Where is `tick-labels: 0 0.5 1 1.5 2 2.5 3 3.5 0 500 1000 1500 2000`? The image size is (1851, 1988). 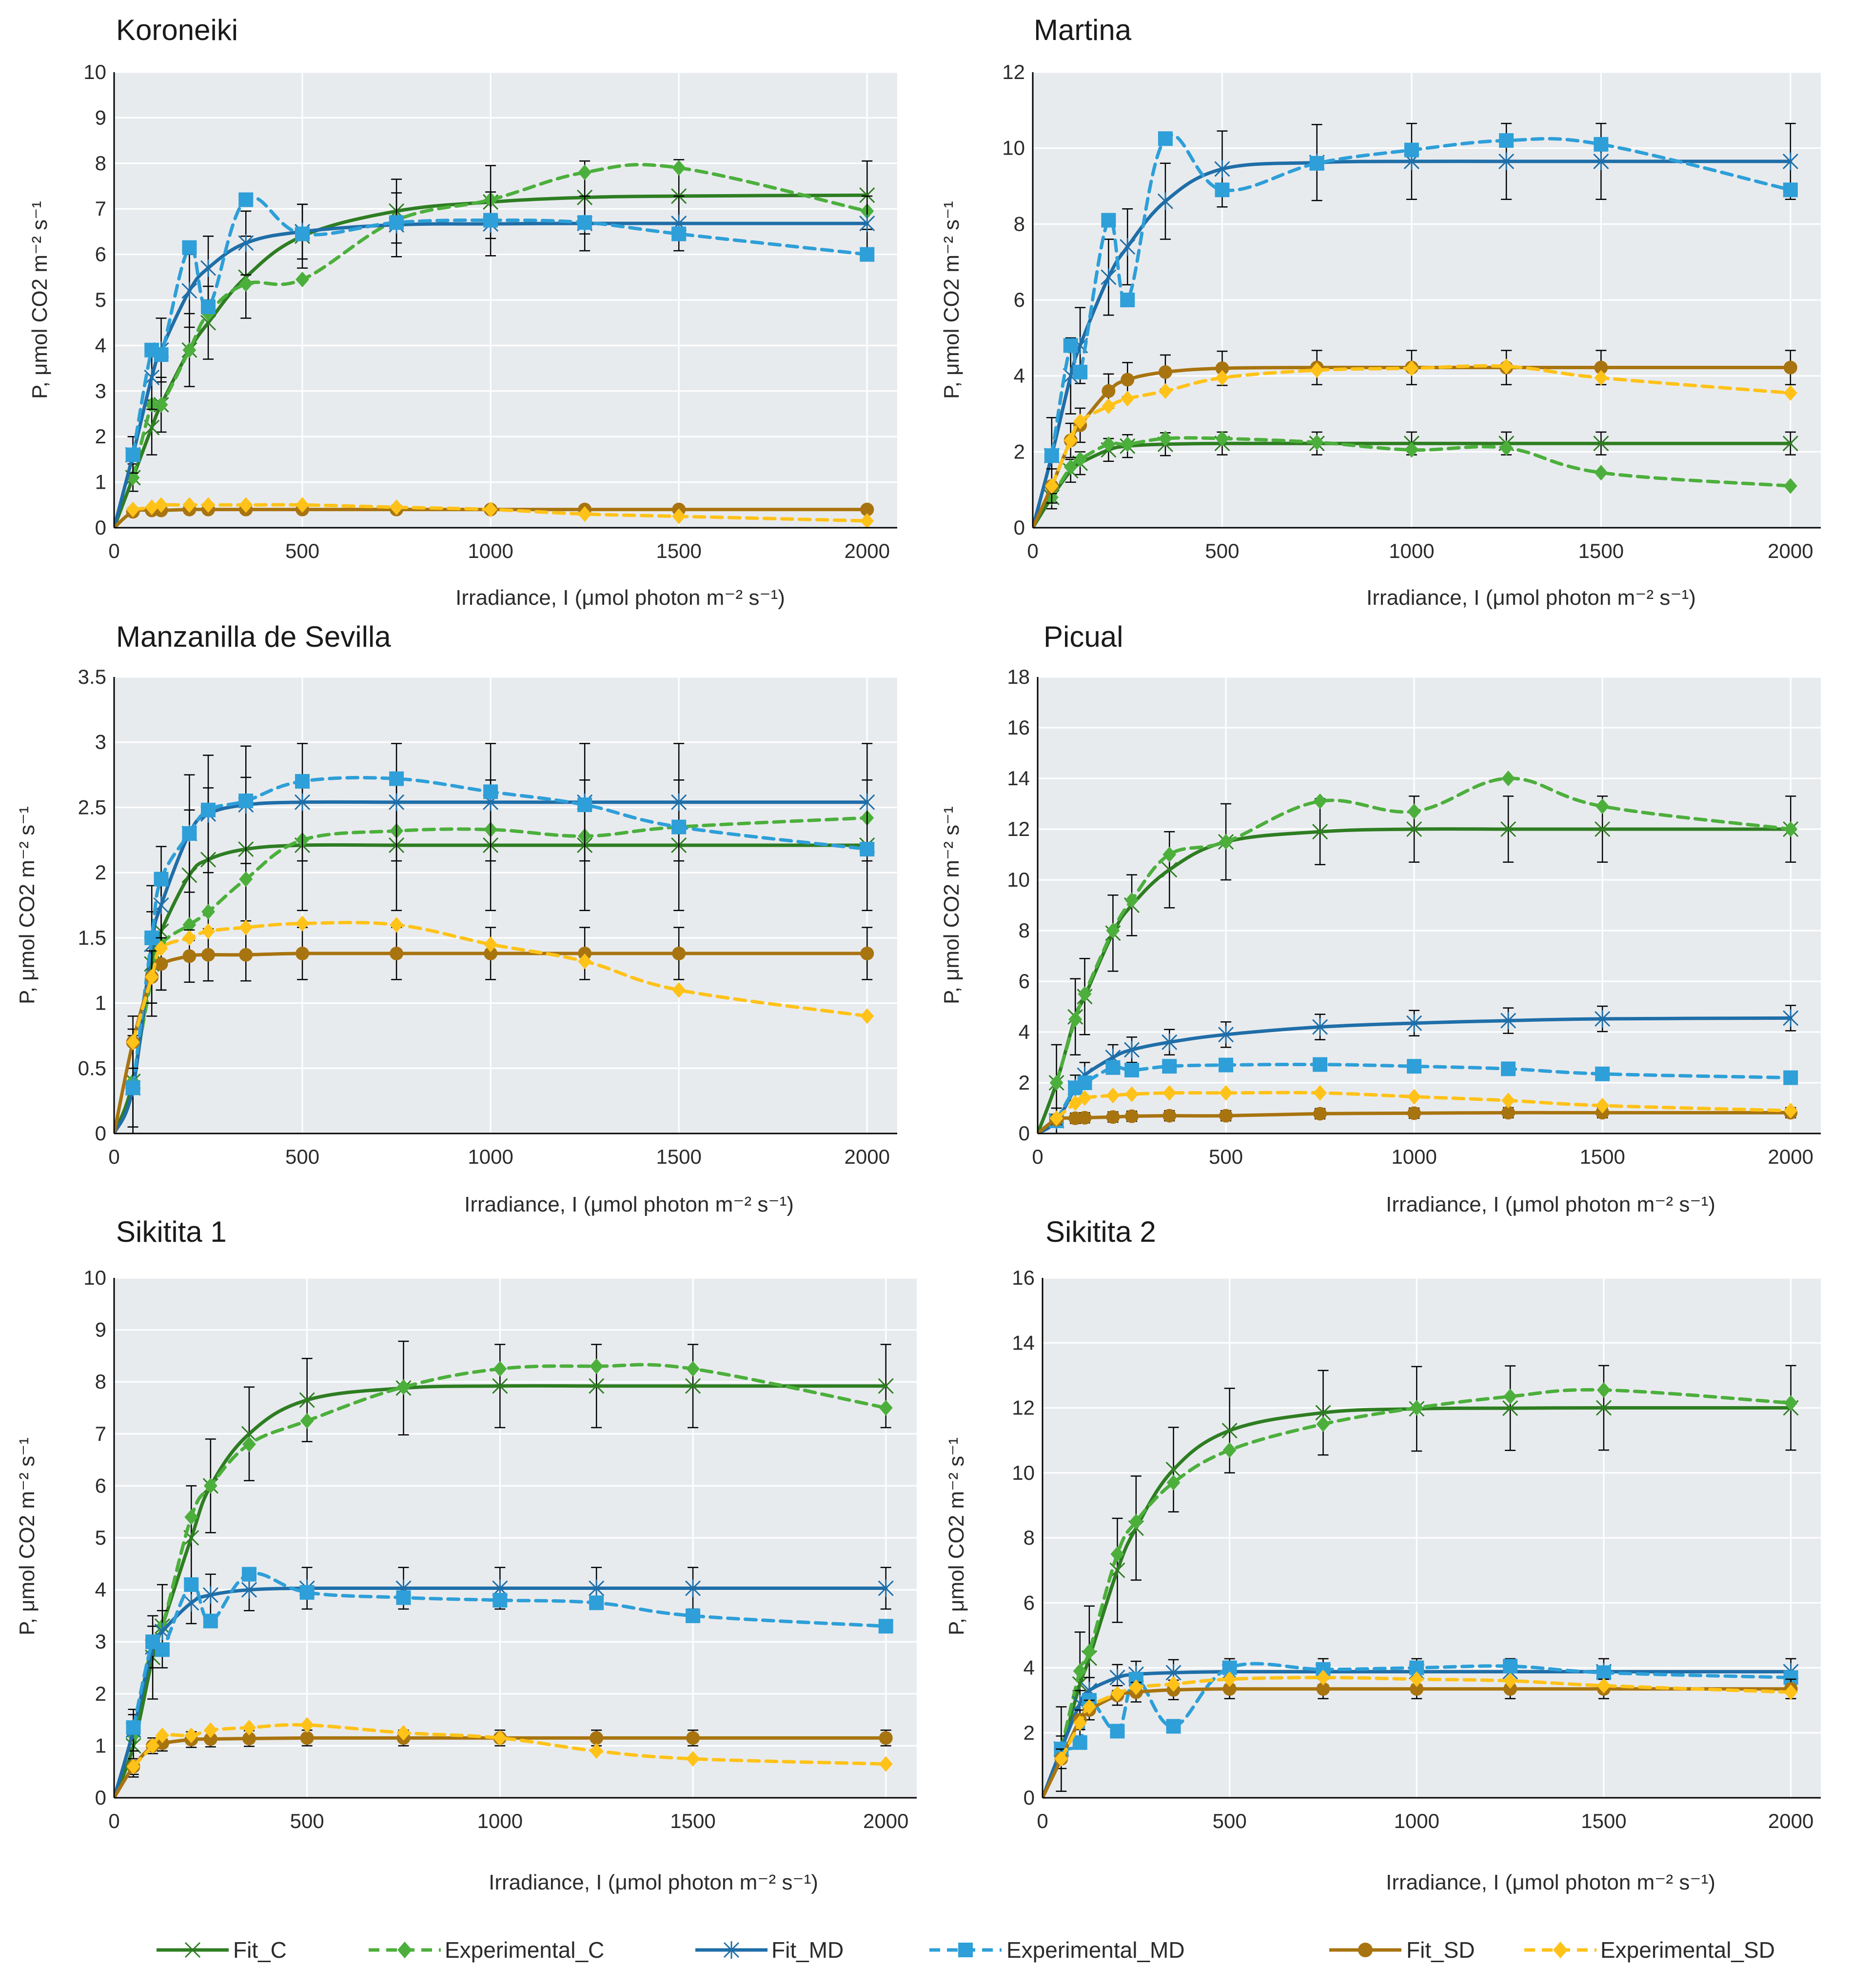 tick-labels: 0 0.5 1 1.5 2 2.5 3 3.5 0 500 1000 1500 2000 is located at coordinates (484, 916).